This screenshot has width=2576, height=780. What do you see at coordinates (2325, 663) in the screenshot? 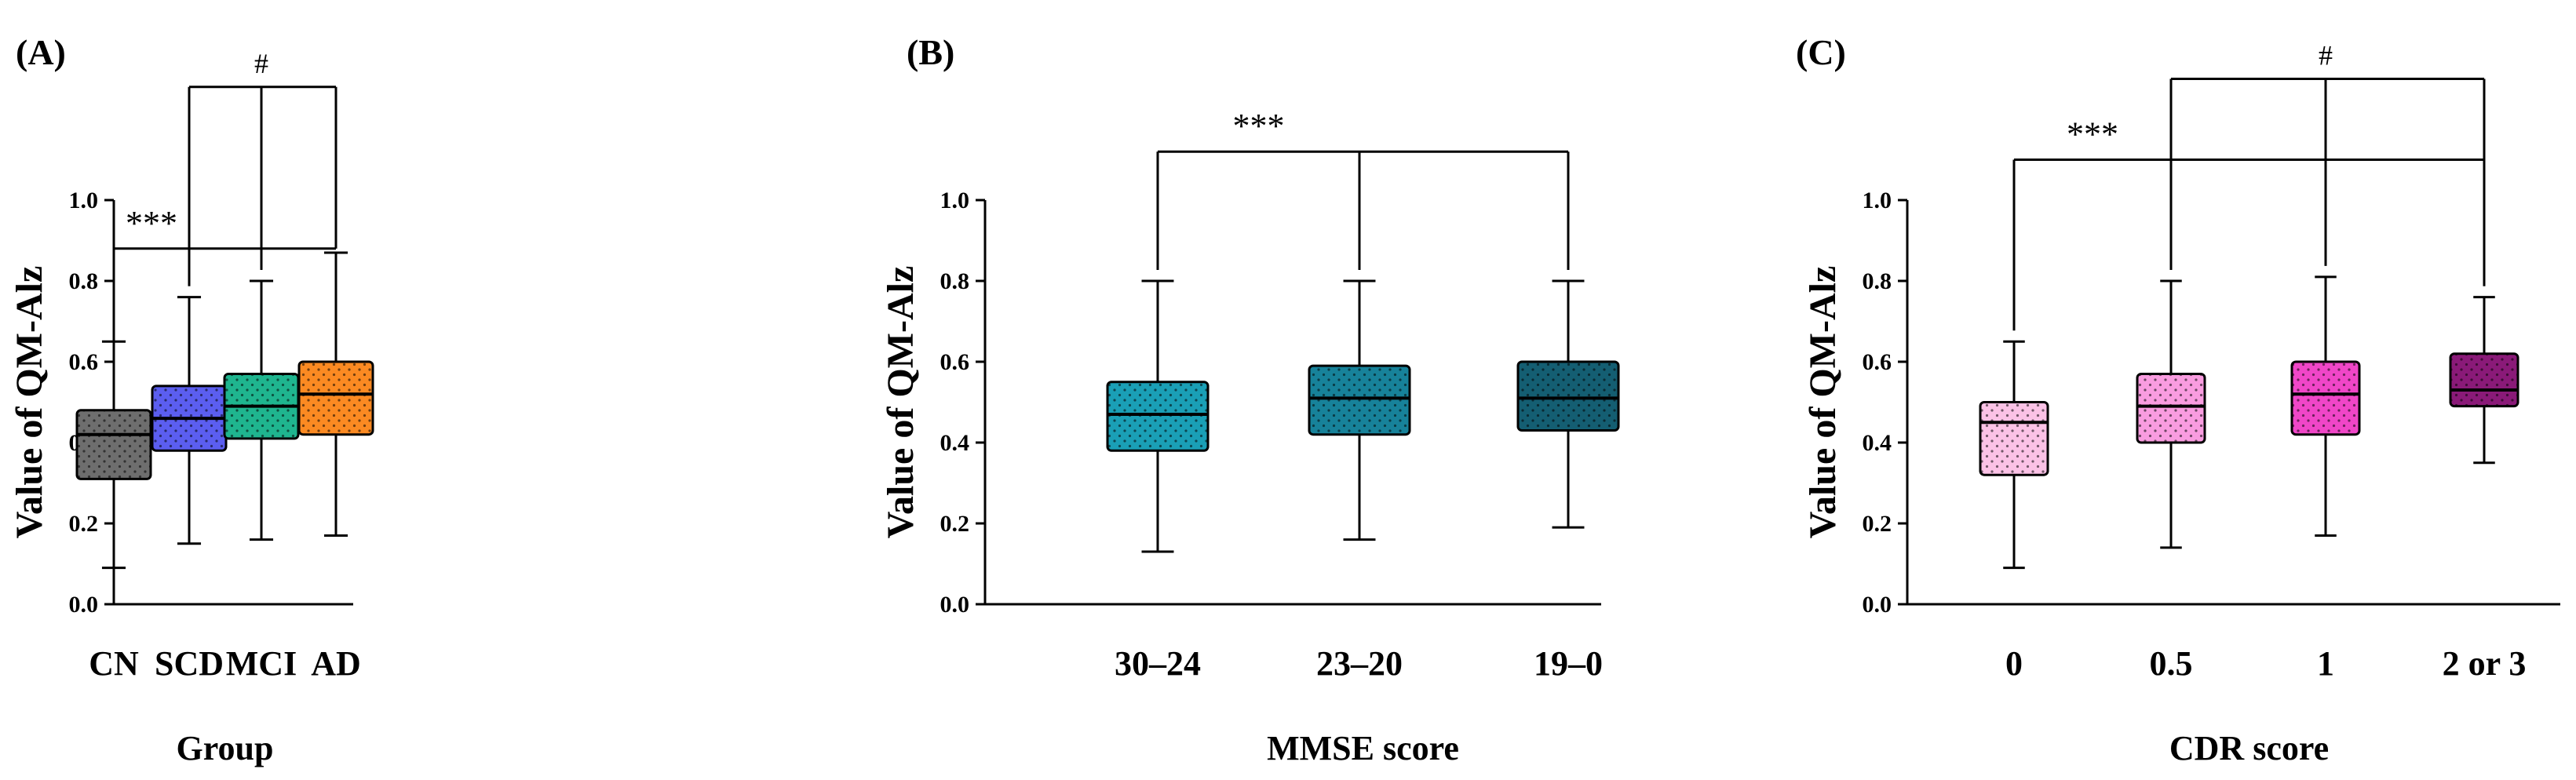
I see `x-tick-label: 1` at bounding box center [2325, 663].